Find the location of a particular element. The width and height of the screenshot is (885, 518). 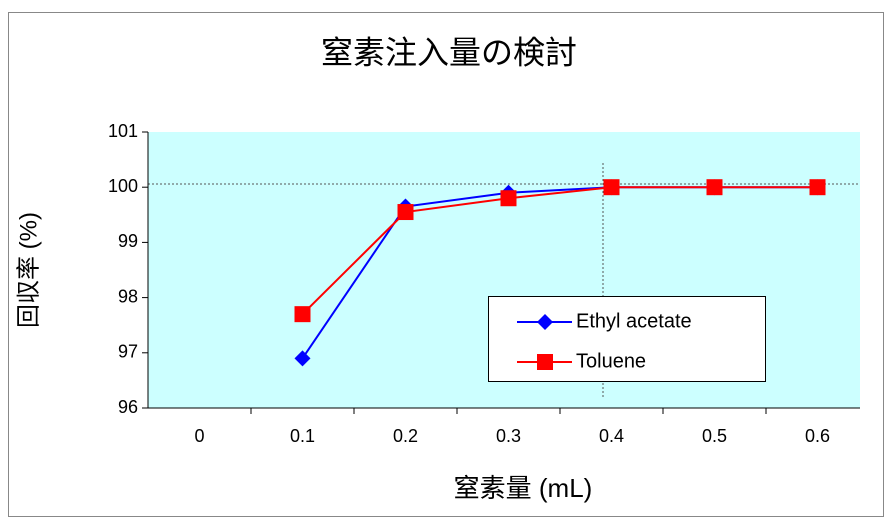

x-tick-label: 0.1 is located at coordinates (302, 436).